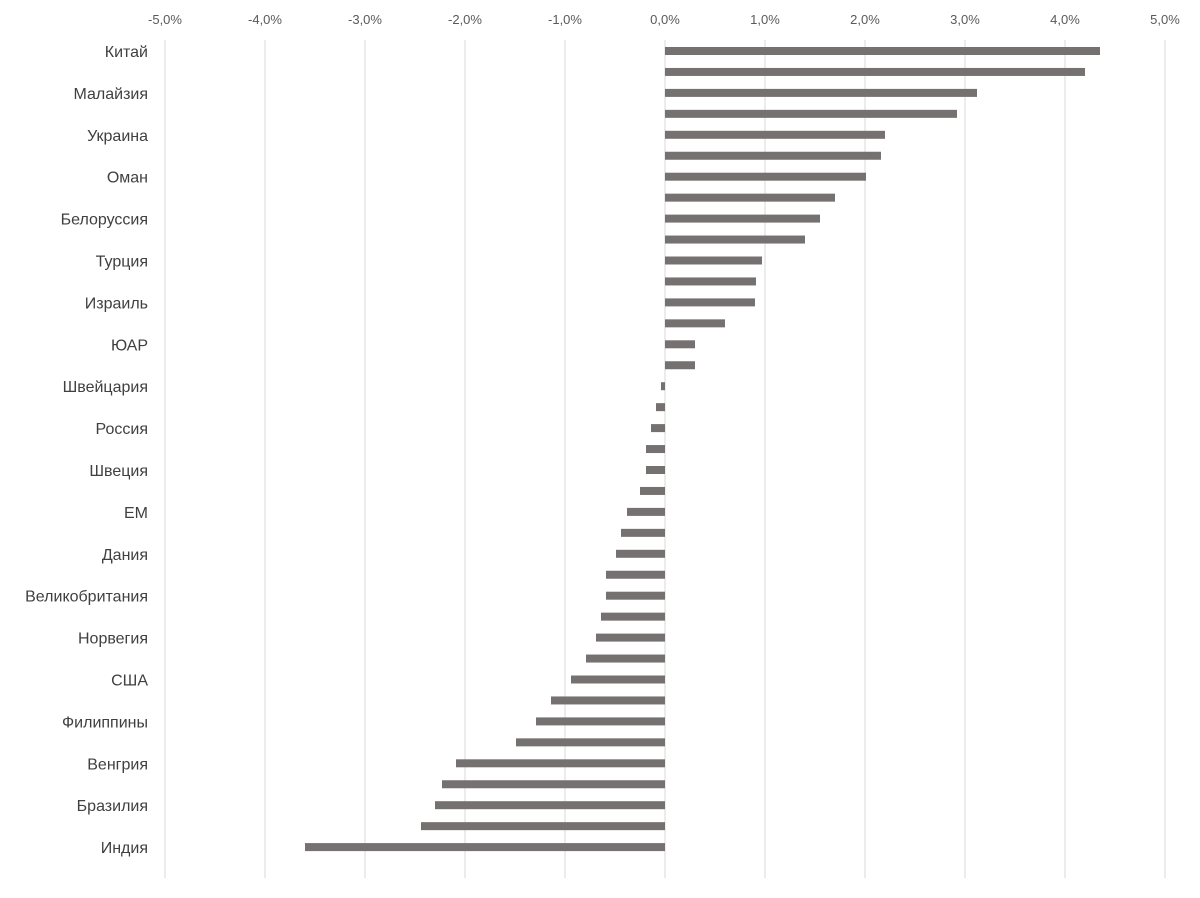 The height and width of the screenshot is (898, 1200). What do you see at coordinates (104, 220) in the screenshot?
I see `category-label: Белоруссия` at bounding box center [104, 220].